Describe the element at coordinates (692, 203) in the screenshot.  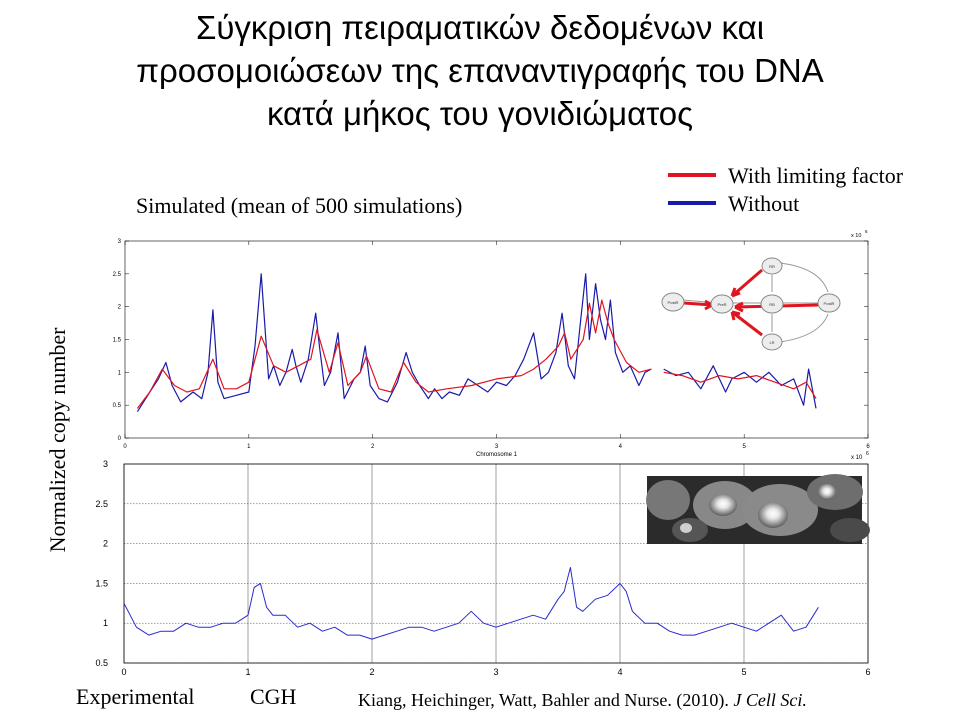
I see `legend-swatch-blue` at that location.